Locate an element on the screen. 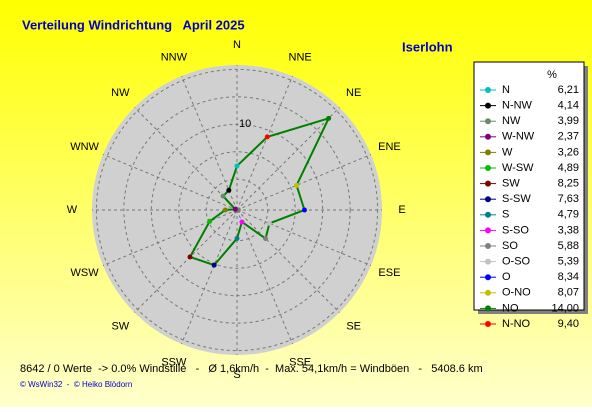  legend-name: S is located at coordinates (505, 215).